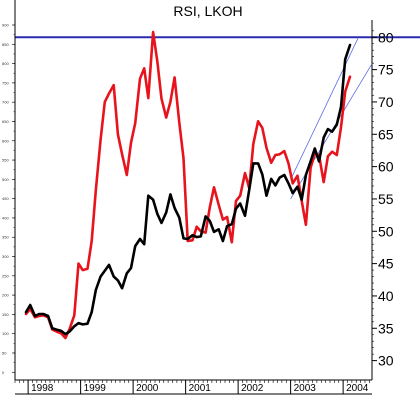  Describe the element at coordinates (305, 388) in the screenshot. I see `x-tick-label: 2003` at that location.